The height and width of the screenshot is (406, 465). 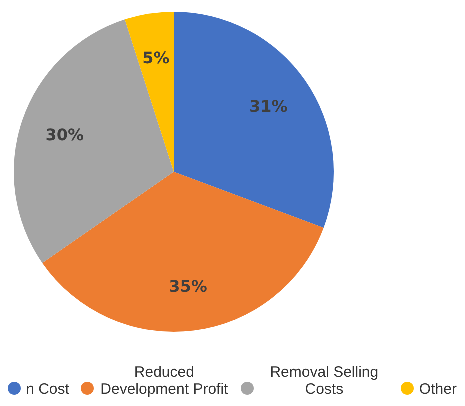 What do you see at coordinates (165, 381) in the screenshot?
I see `slice-label: Reduced Development Profit` at bounding box center [165, 381].